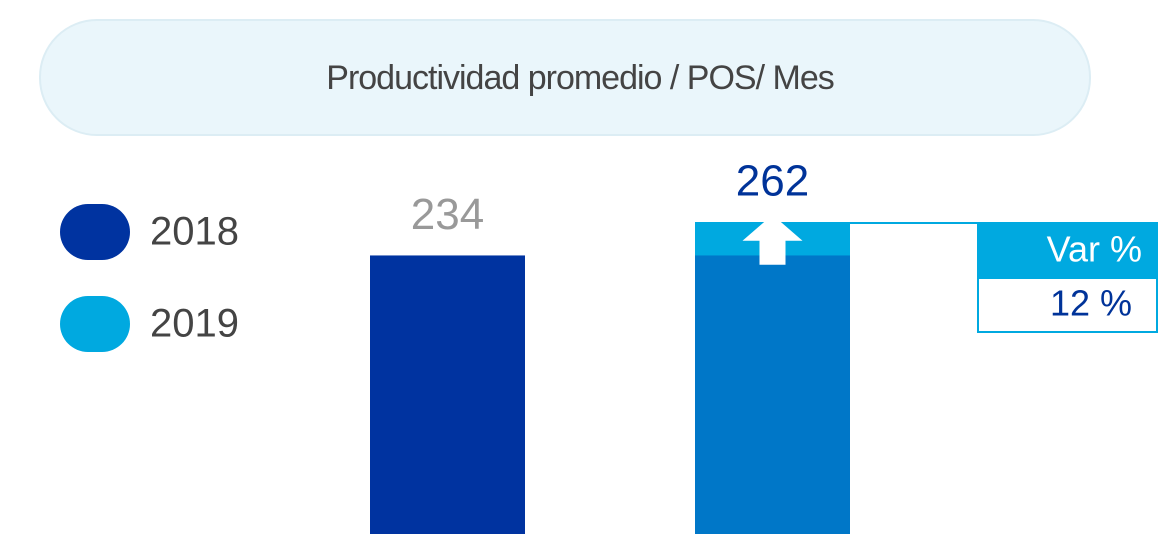 This screenshot has width=1158, height=534. Describe the element at coordinates (447, 214) in the screenshot. I see `value-label: 234` at that location.